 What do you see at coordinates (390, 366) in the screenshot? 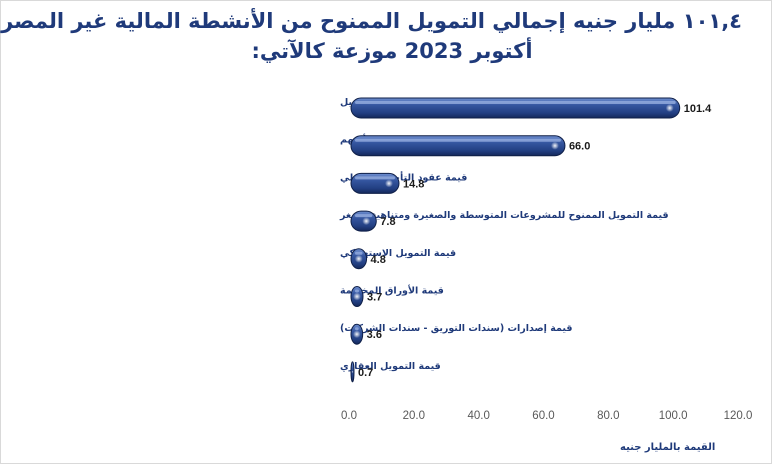
I see `category-label: قيمة التمويل العقاري` at bounding box center [390, 366].